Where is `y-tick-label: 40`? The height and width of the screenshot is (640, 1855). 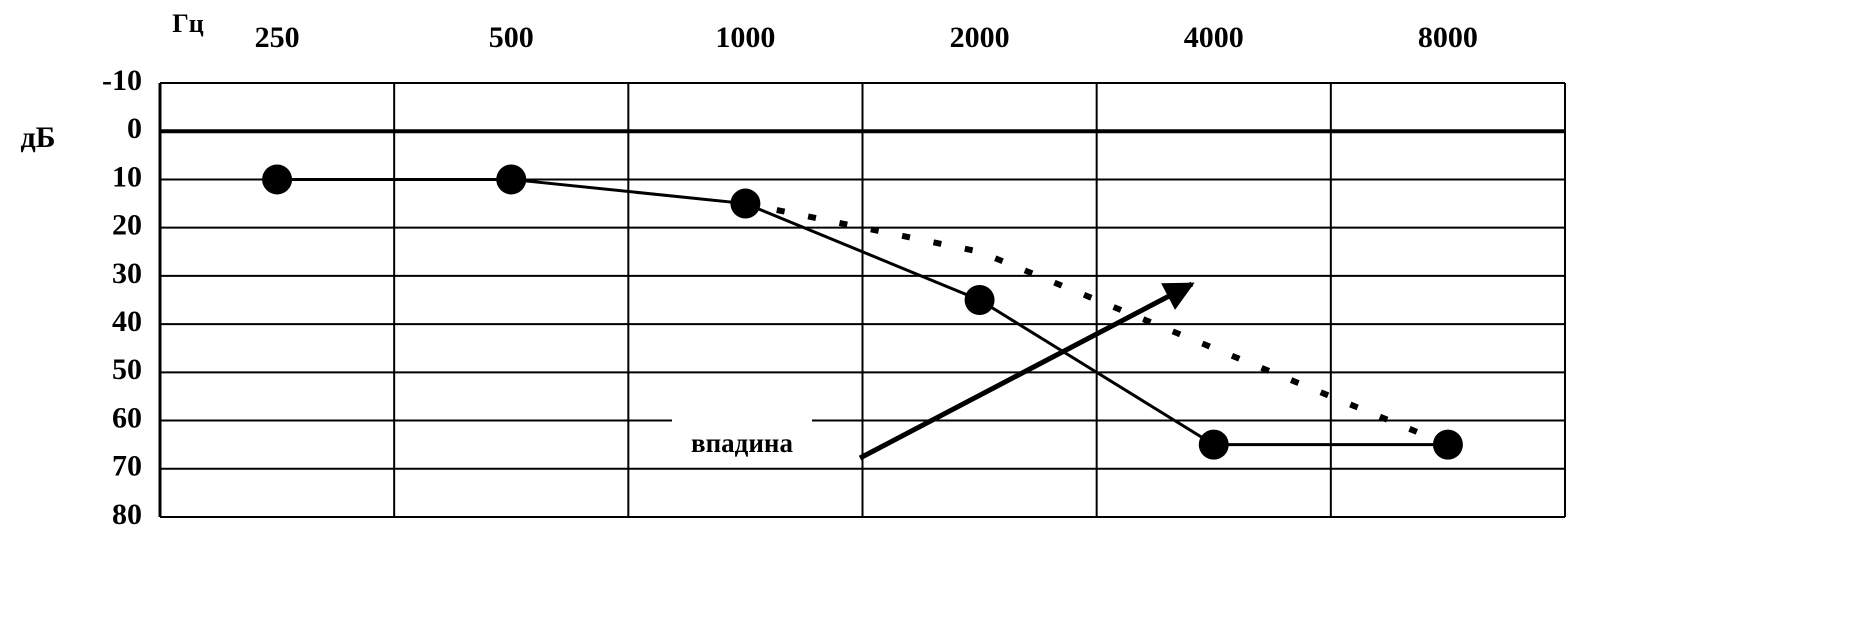
y-tick-label: 40 is located at coordinates (127, 321).